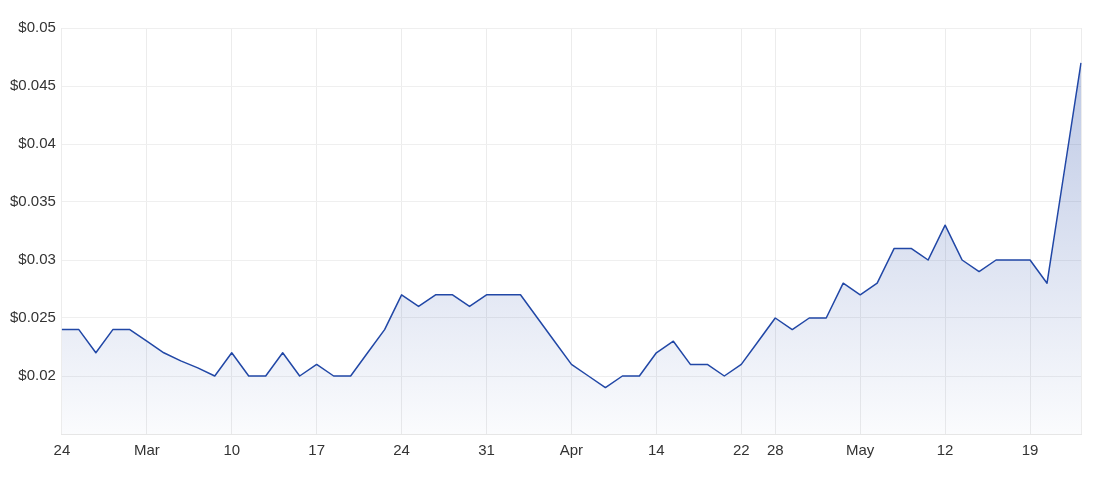 This screenshot has height=488, width=1119. Describe the element at coordinates (775, 450) in the screenshot. I see `x-tick-label: 28` at that location.